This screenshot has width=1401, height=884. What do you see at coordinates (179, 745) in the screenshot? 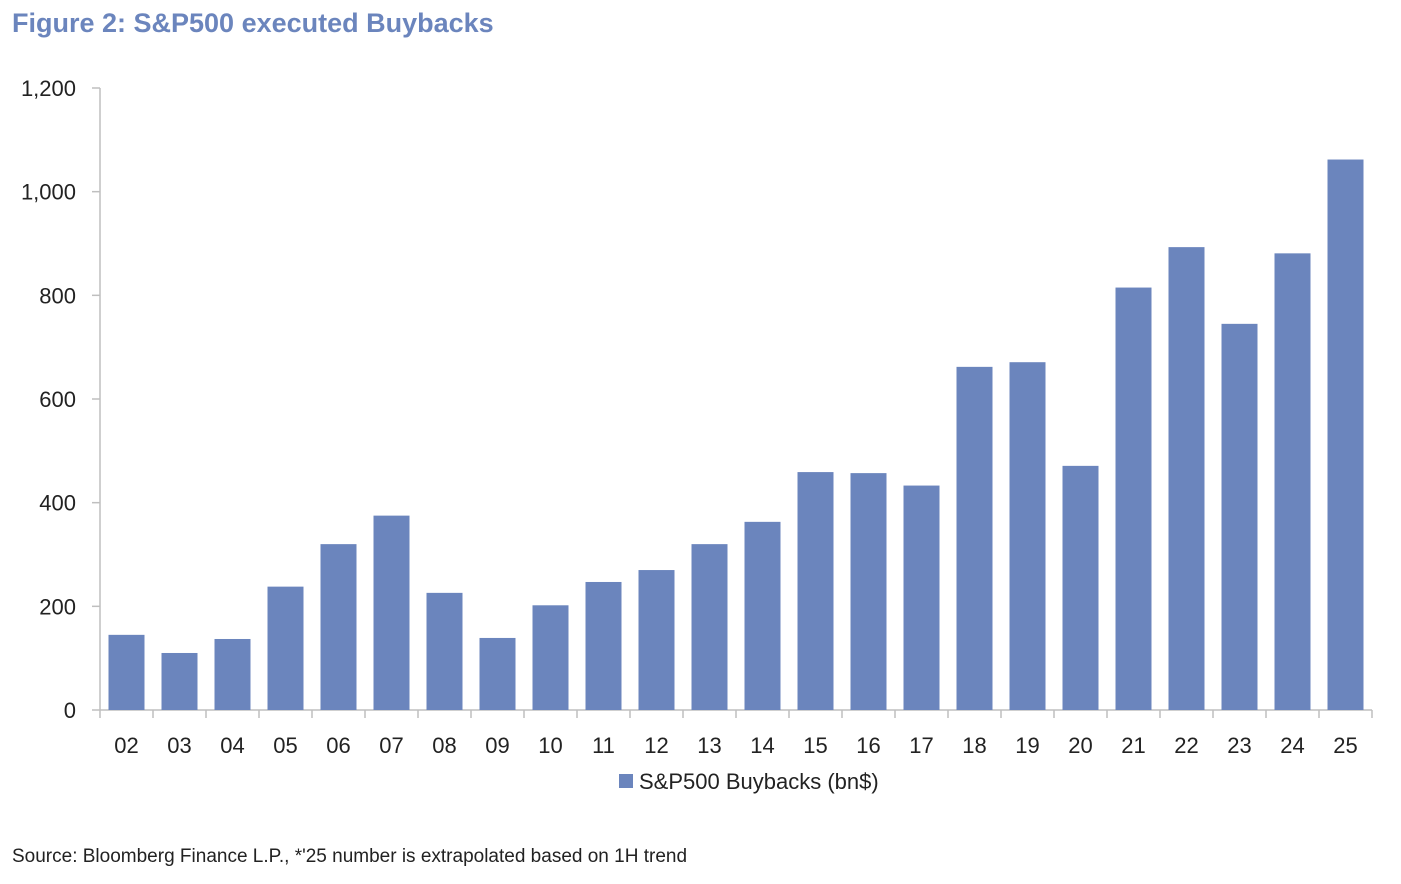
I see `x-tick-label: 03` at bounding box center [179, 745].